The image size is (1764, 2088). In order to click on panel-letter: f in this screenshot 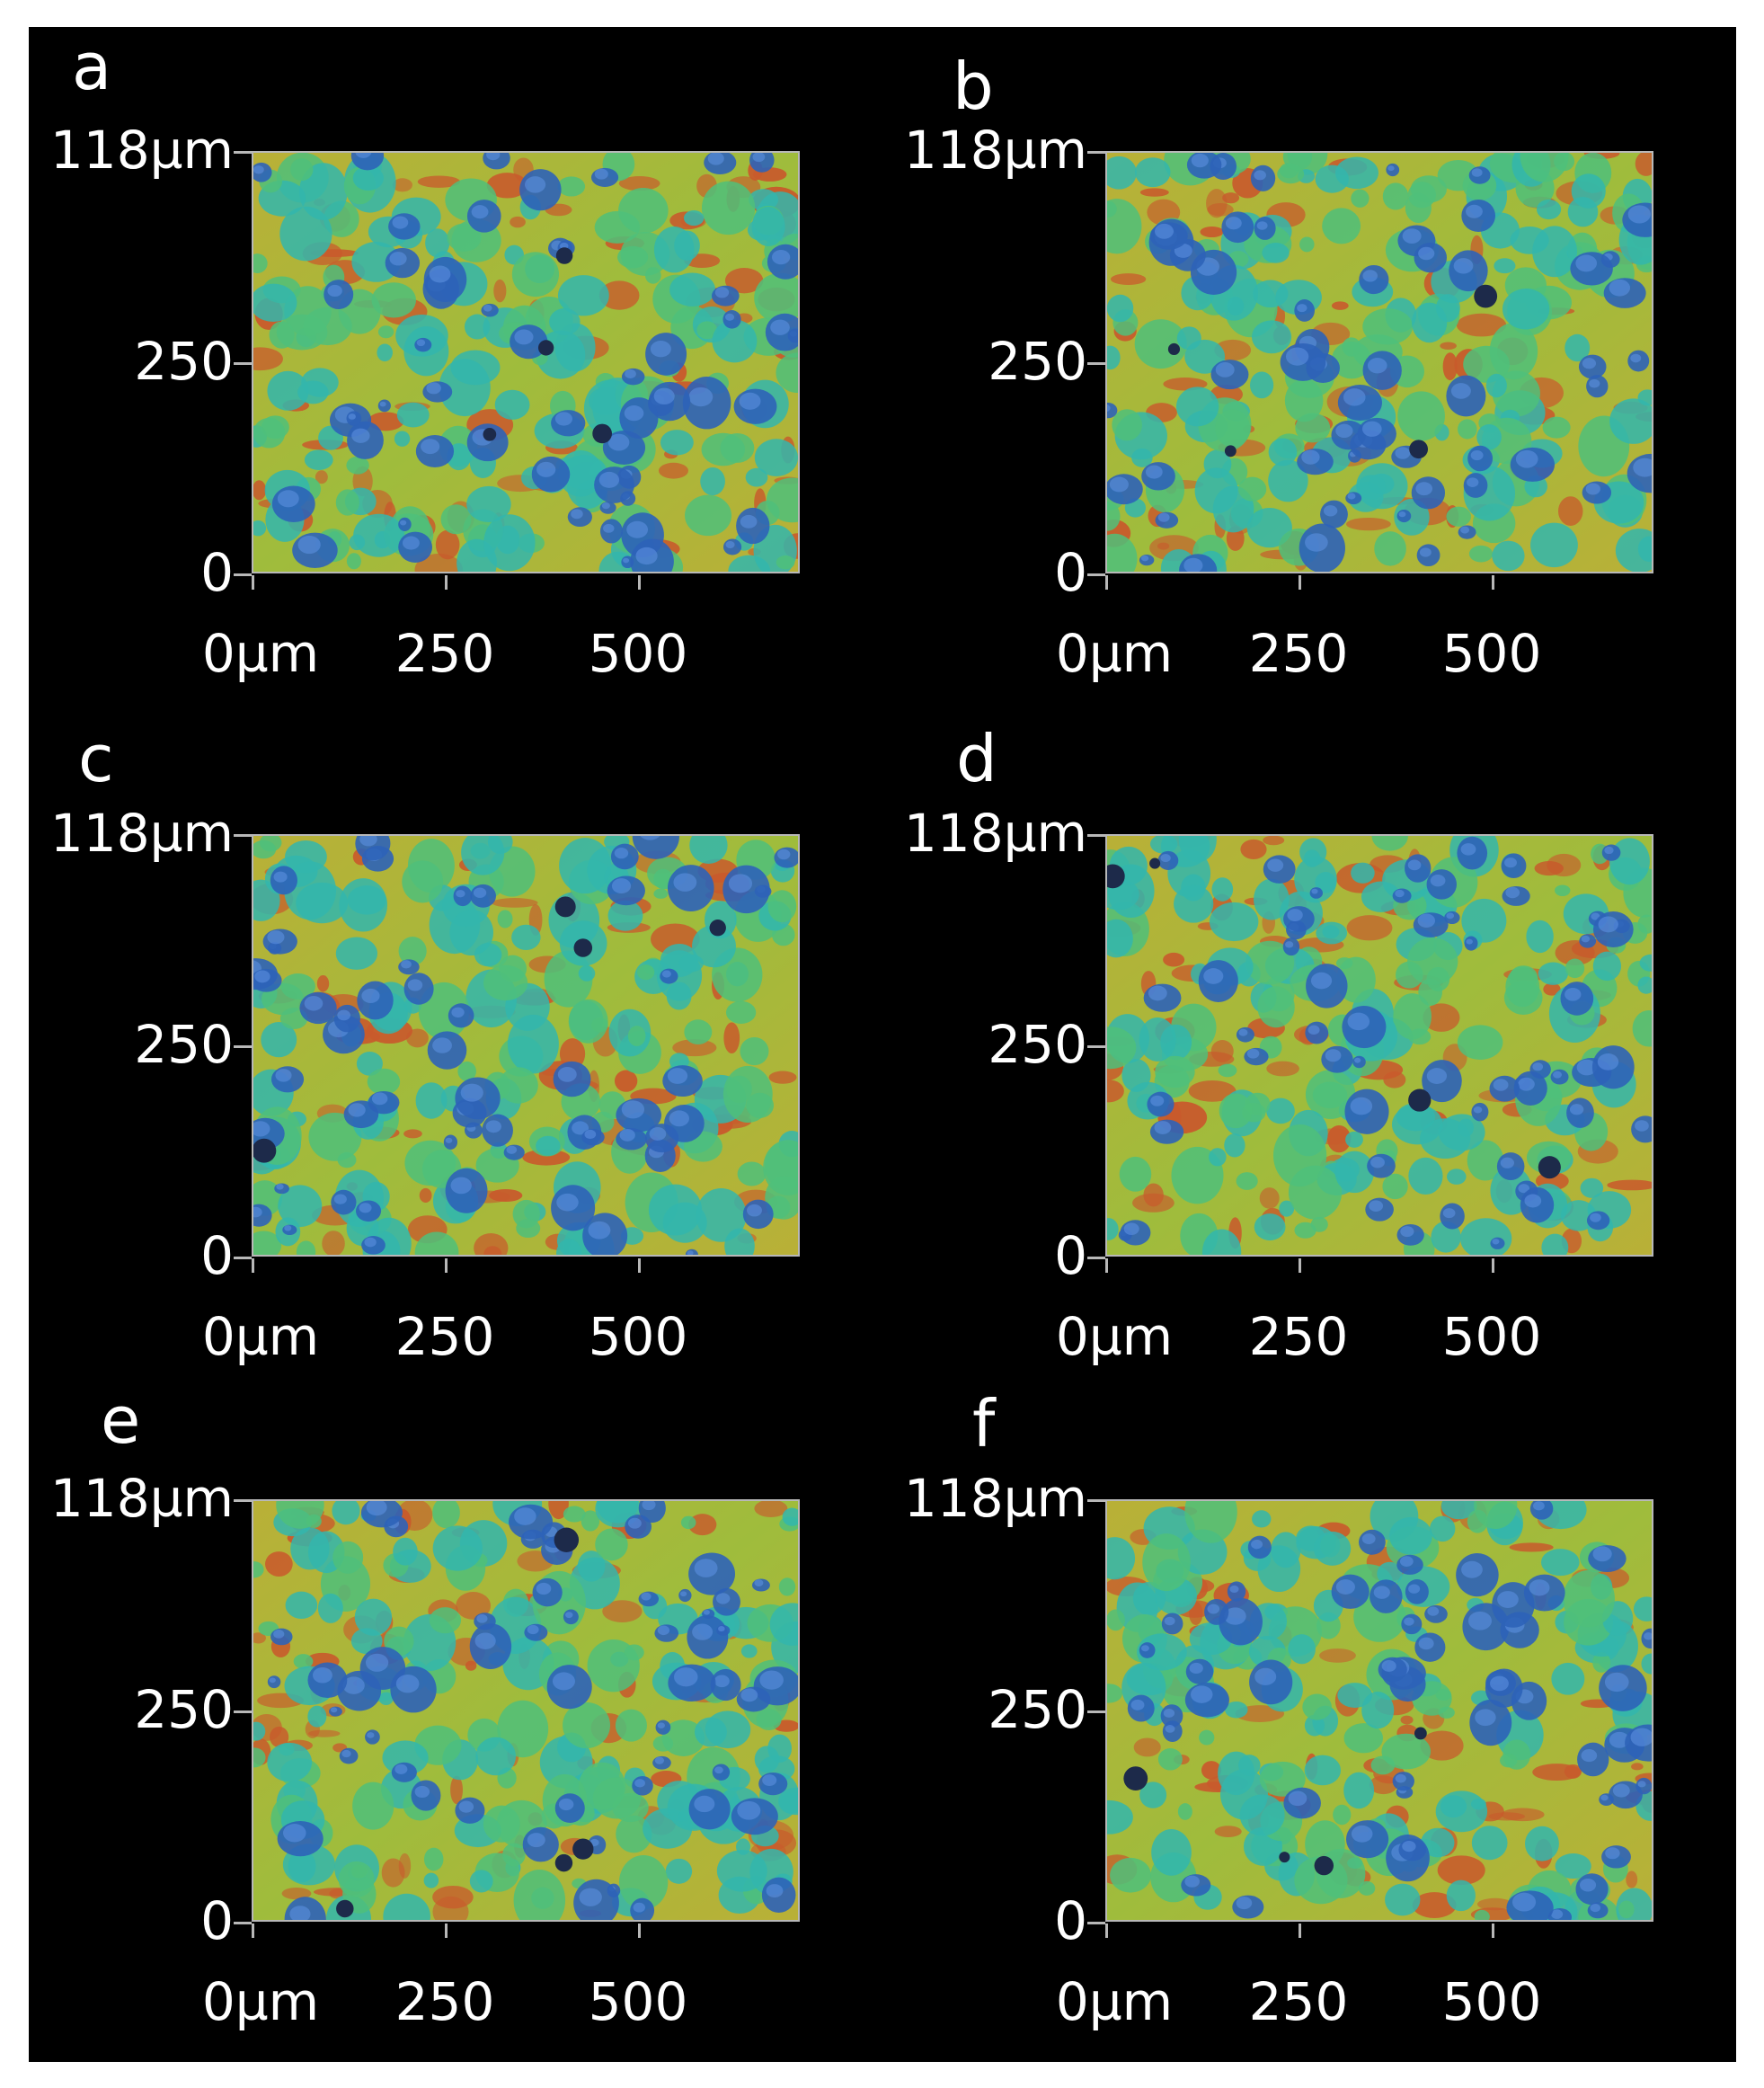, I will do `click(984, 1424)`.